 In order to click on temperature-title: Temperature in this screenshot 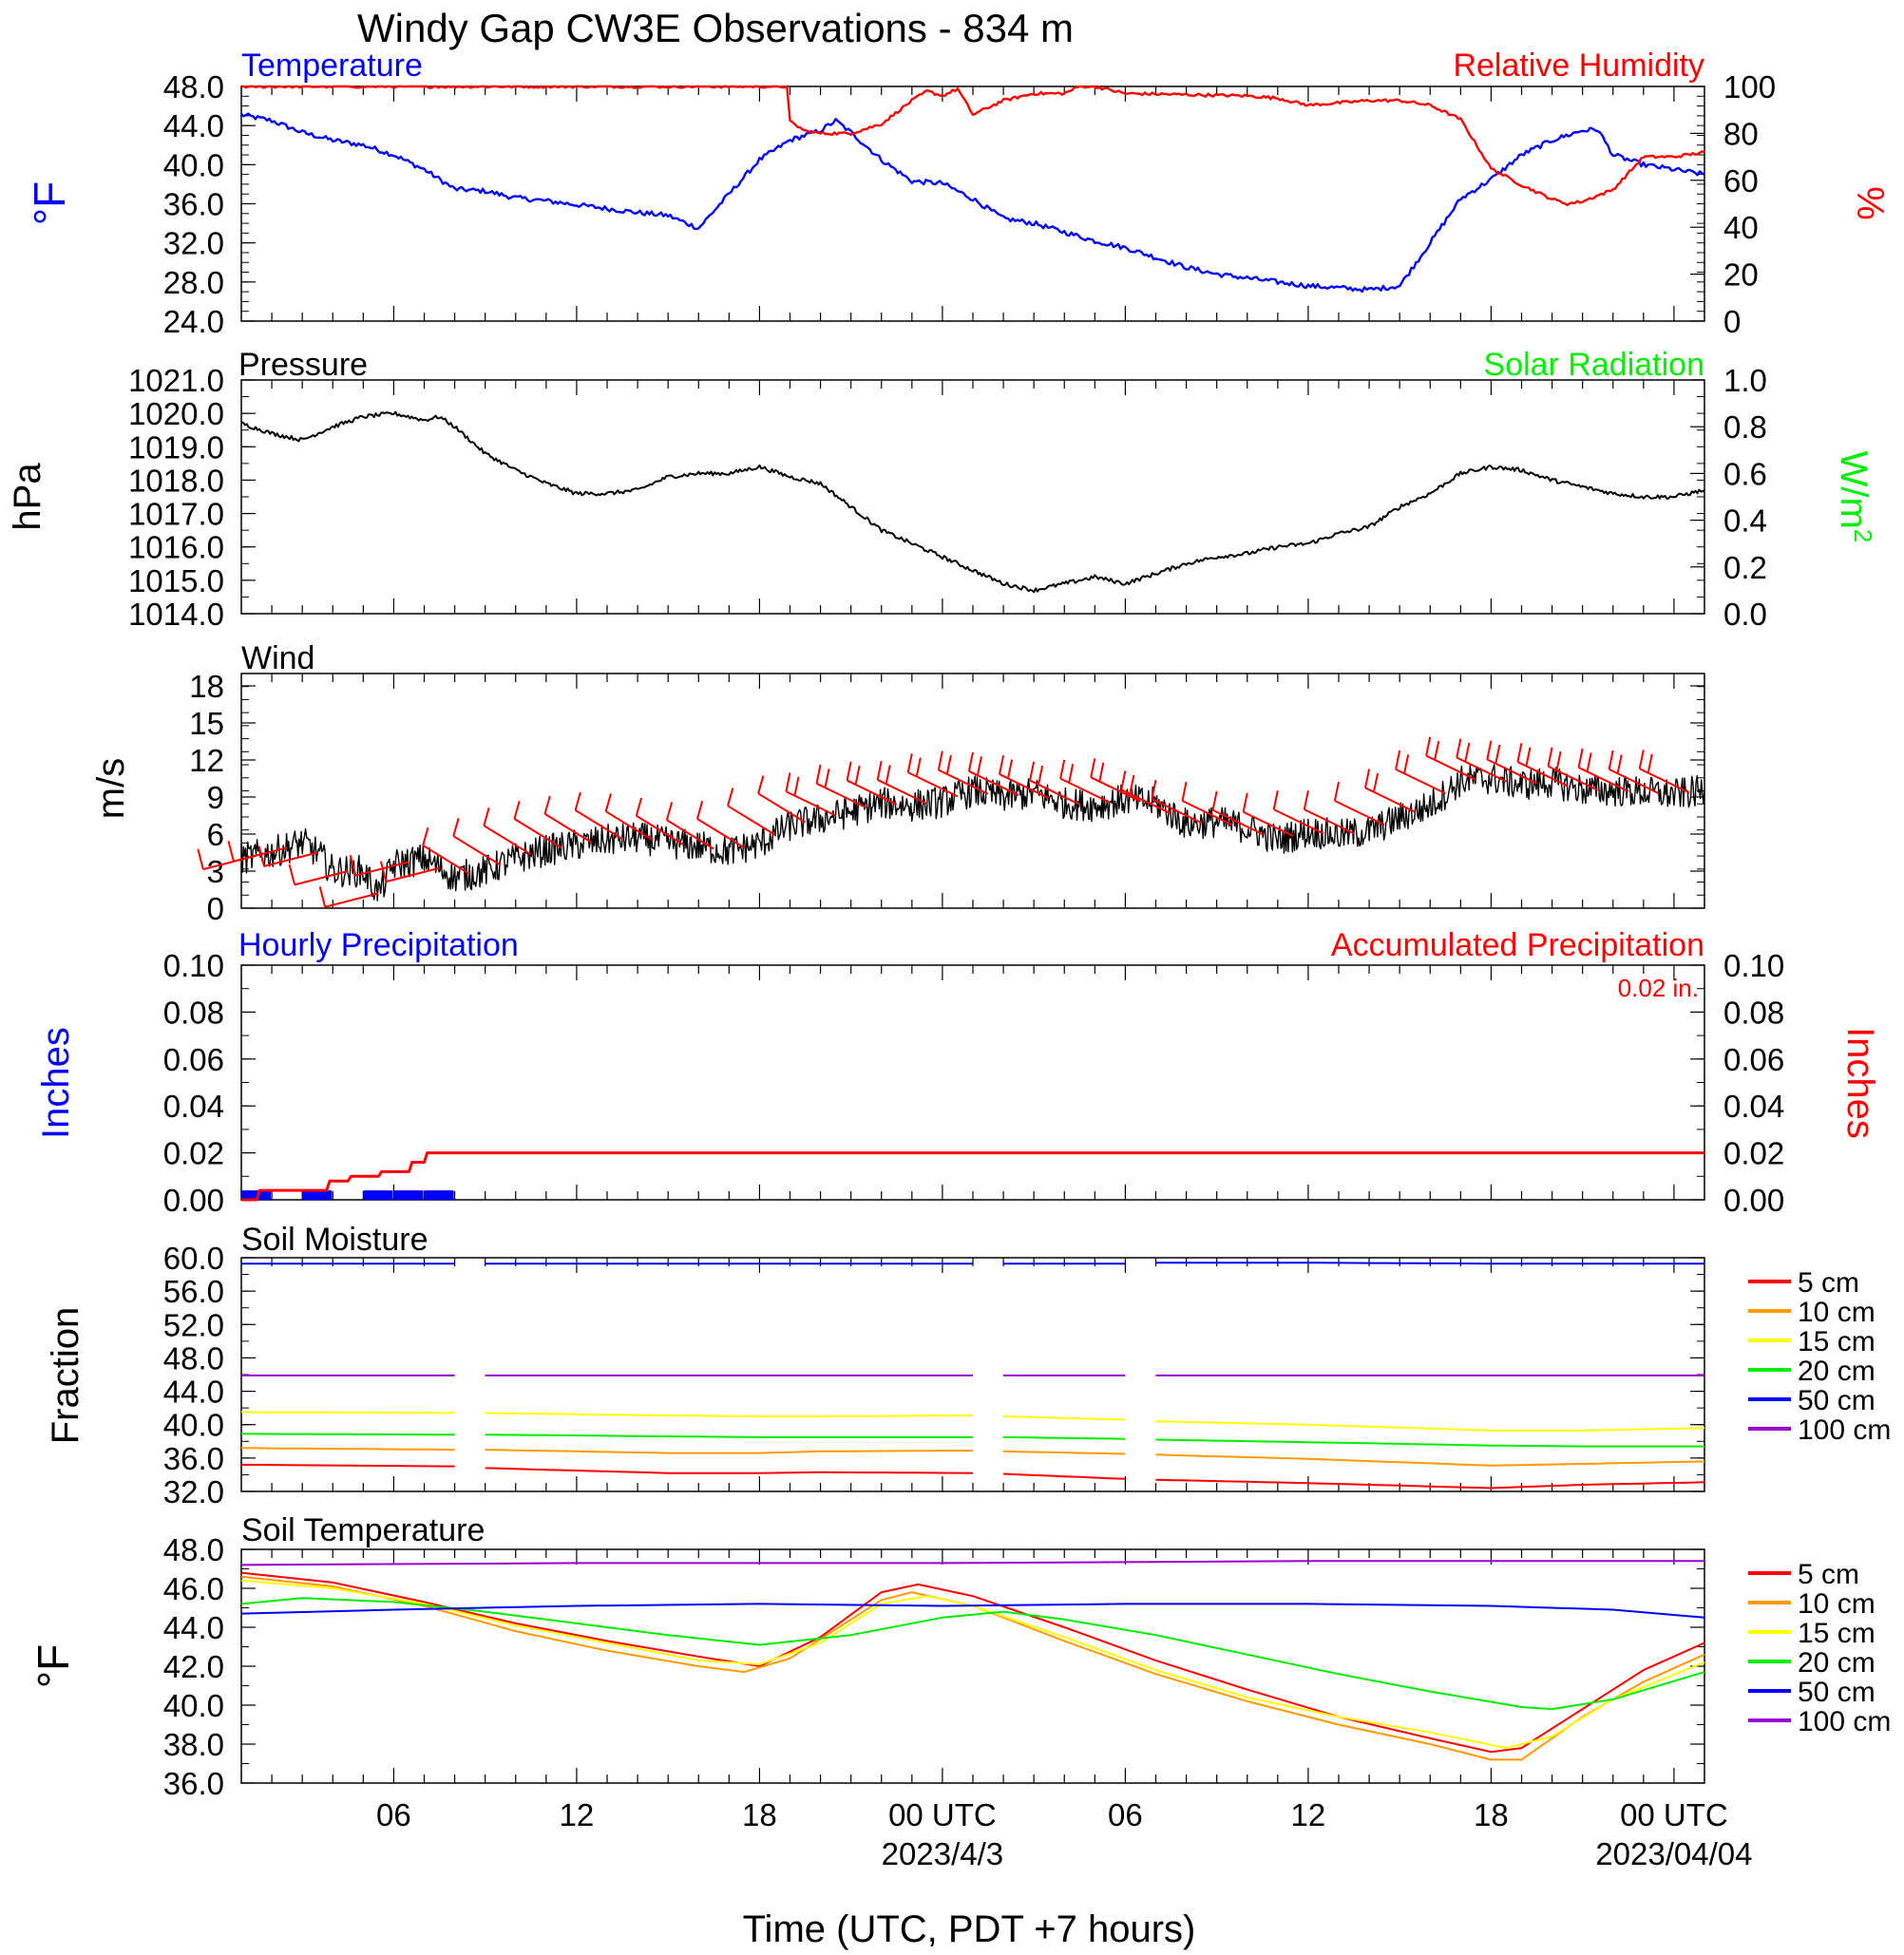, I will do `click(332, 65)`.